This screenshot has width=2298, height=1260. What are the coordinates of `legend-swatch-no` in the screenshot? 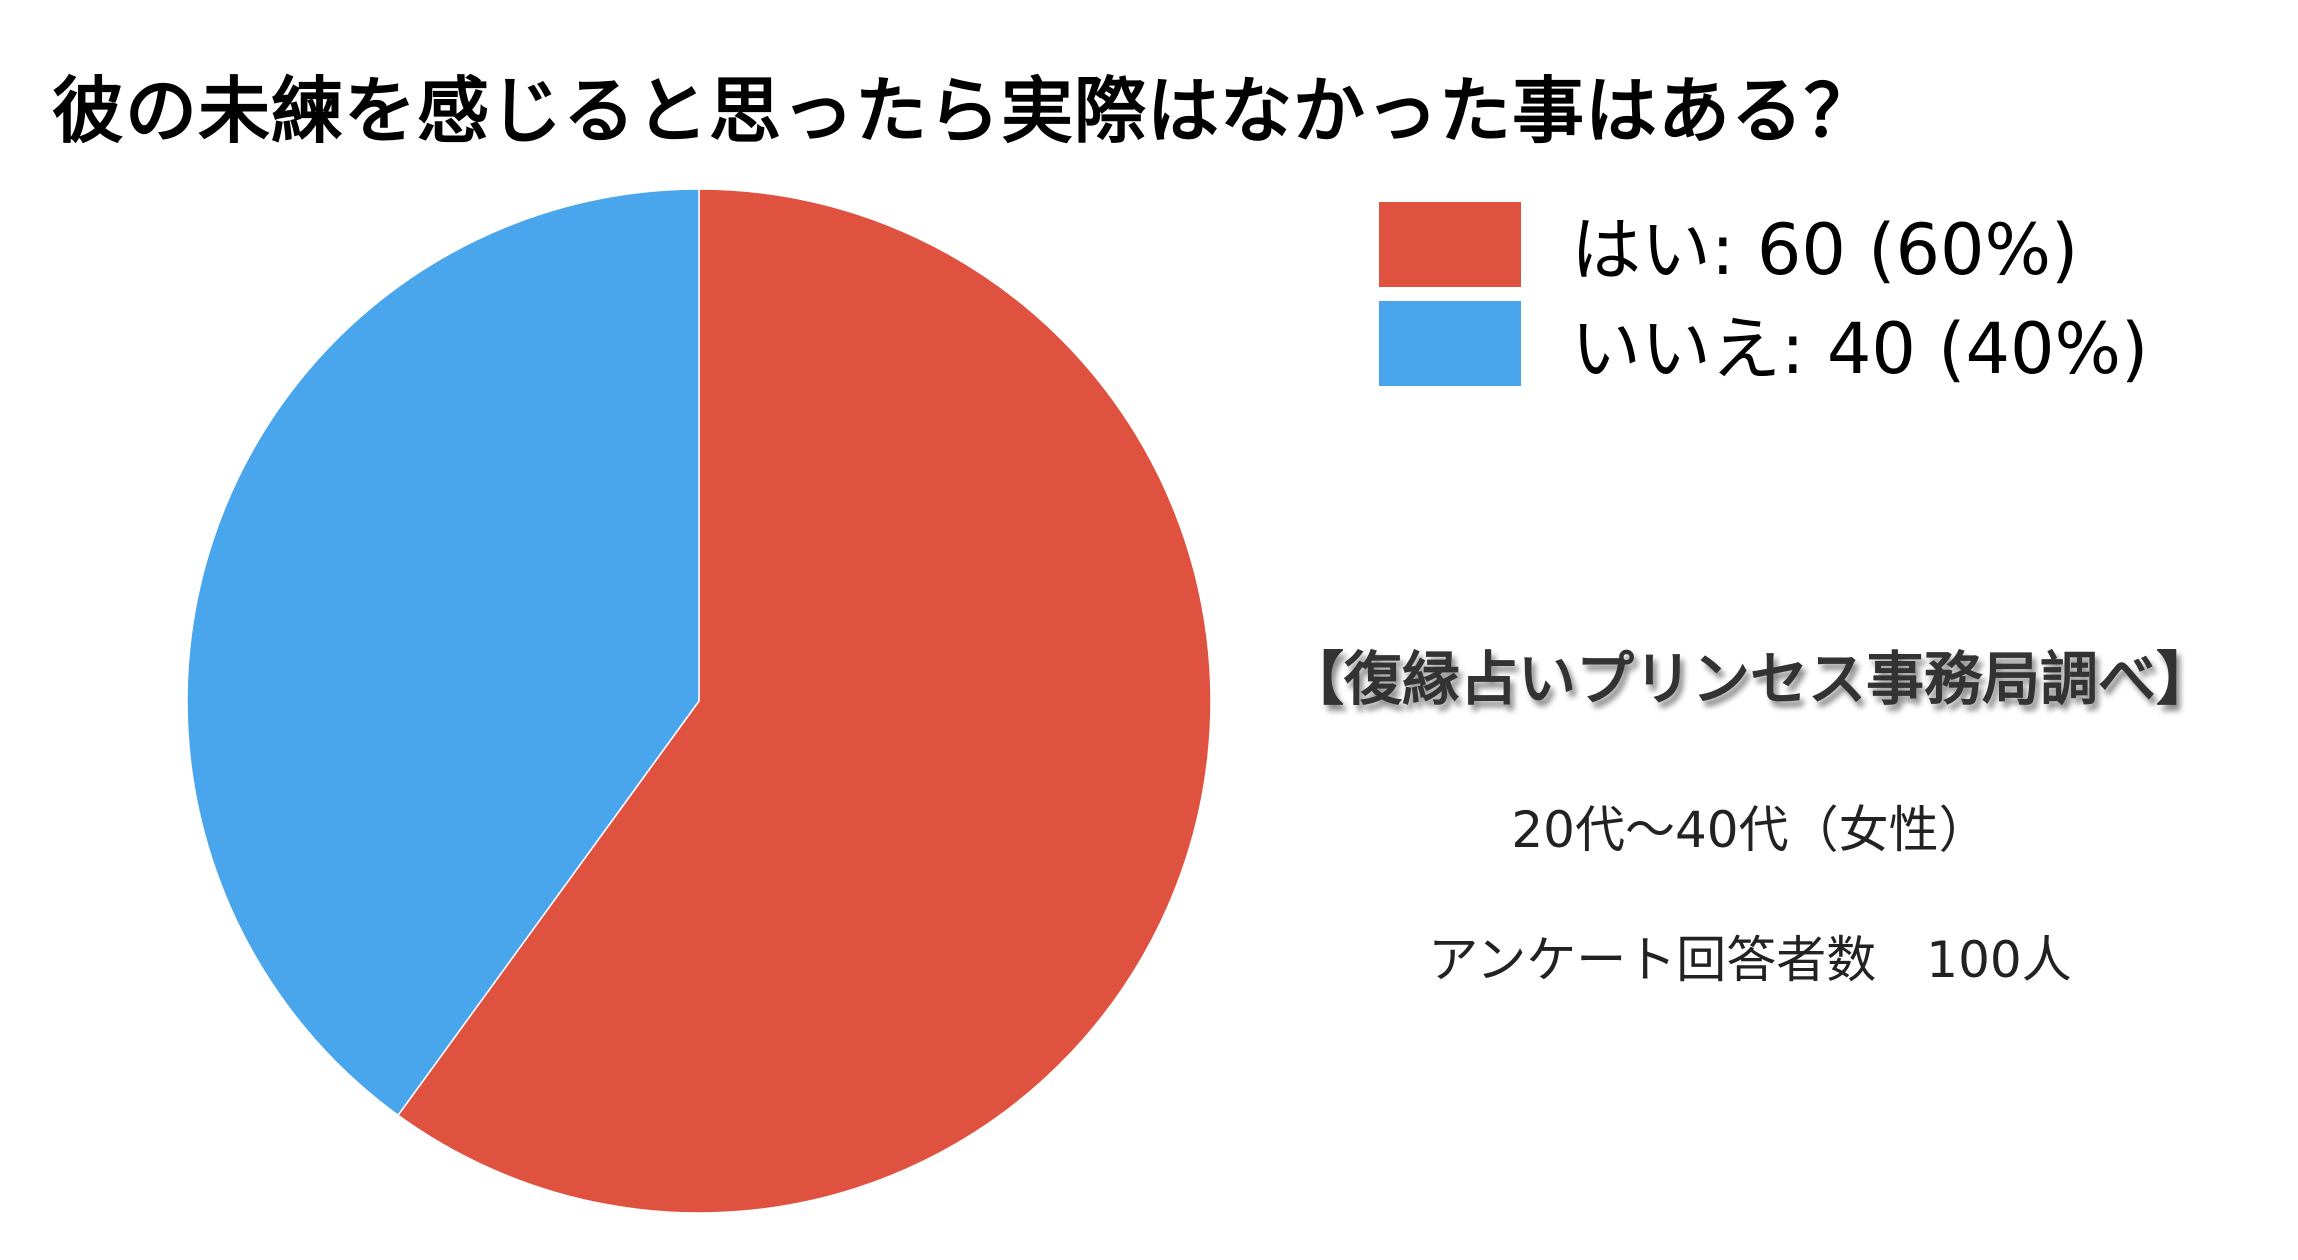 It's located at (1450, 343).